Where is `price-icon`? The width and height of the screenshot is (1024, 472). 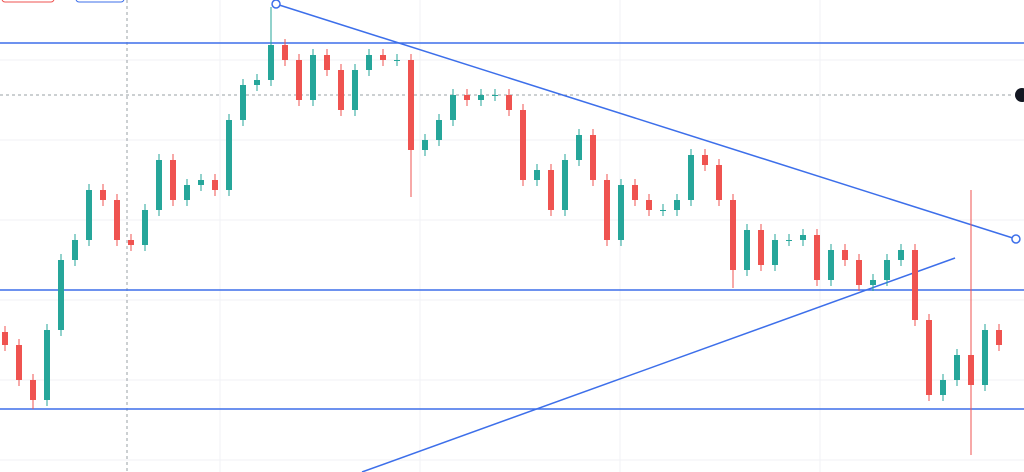
price-icon is located at coordinates (1019, 95).